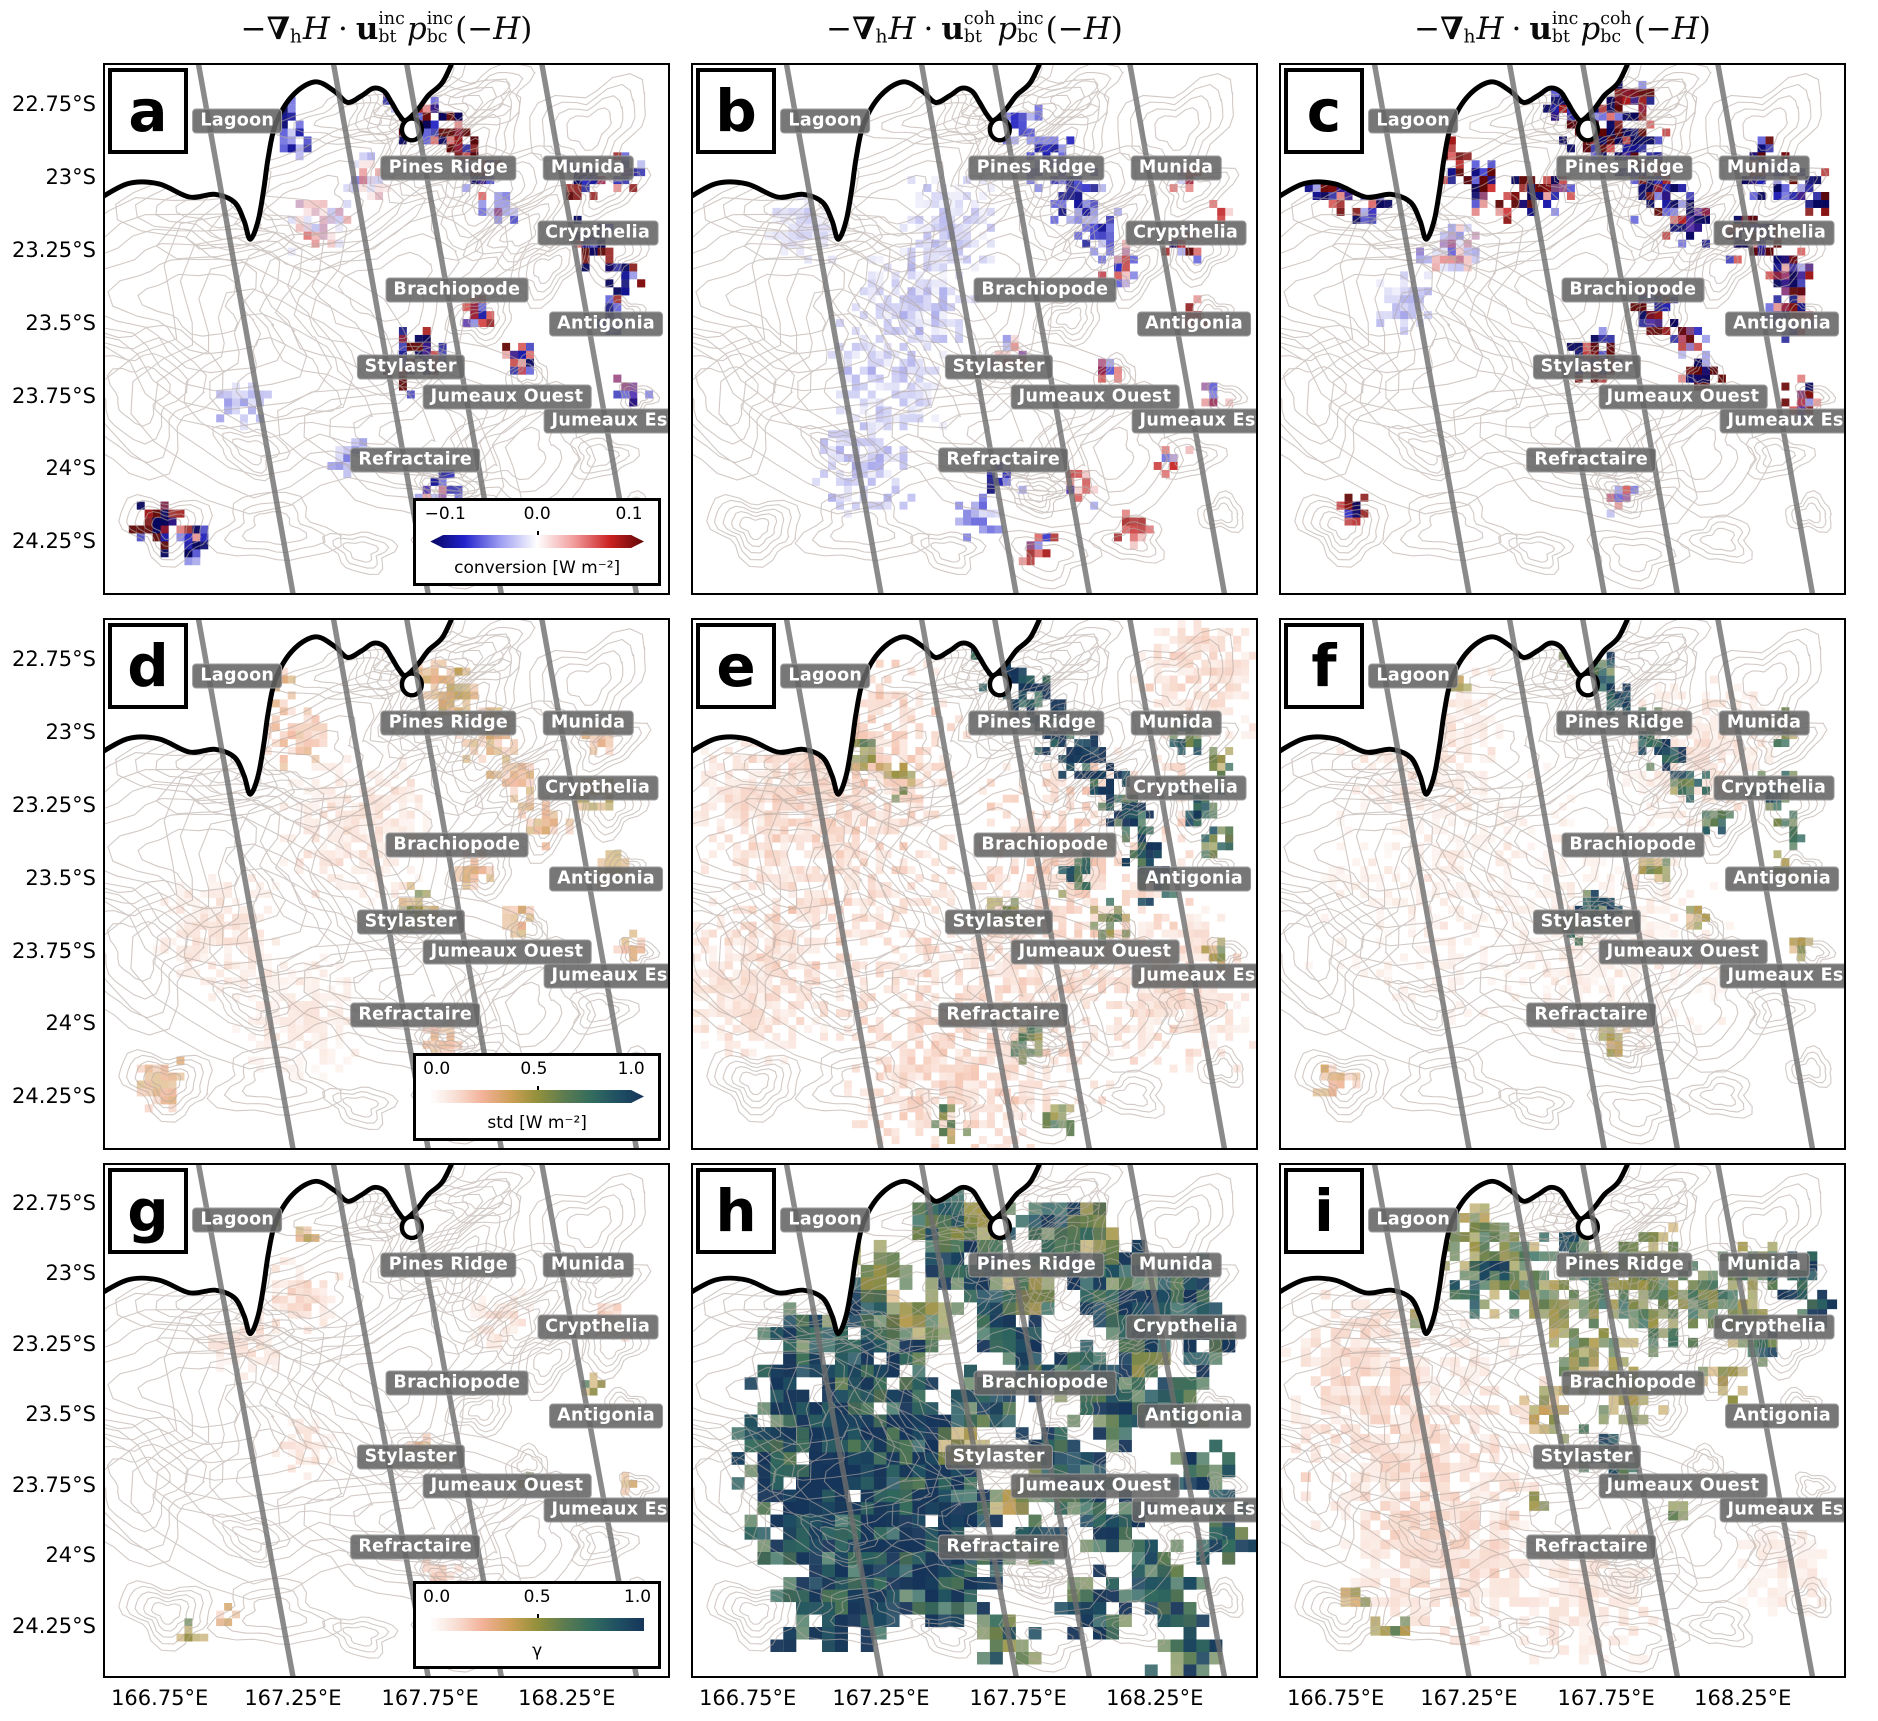 The height and width of the screenshot is (1721, 1878). I want to click on math-token: bc, so click(437, 37).